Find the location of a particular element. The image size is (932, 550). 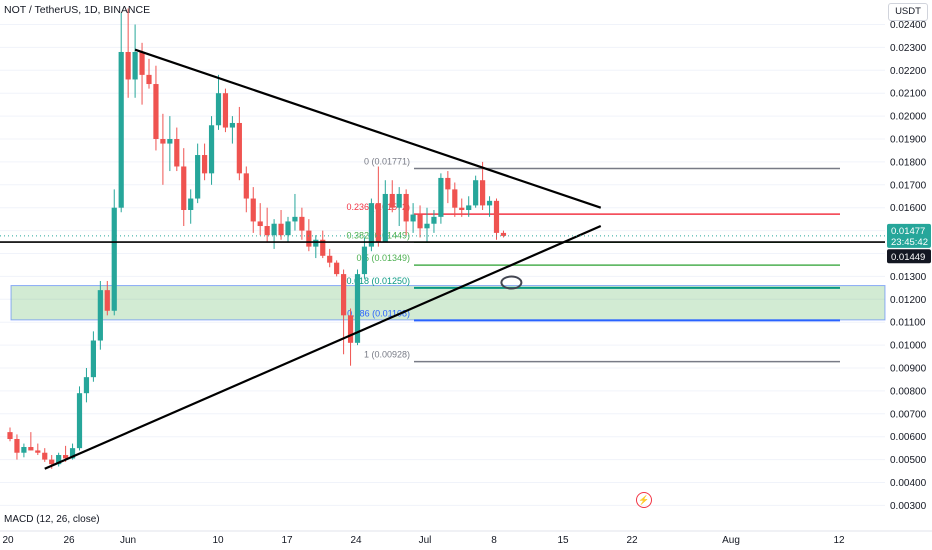

time-axis: 20 26 Jun 10 17 24 Jul 8 15 22 Aug 12 is located at coordinates (466, 538).